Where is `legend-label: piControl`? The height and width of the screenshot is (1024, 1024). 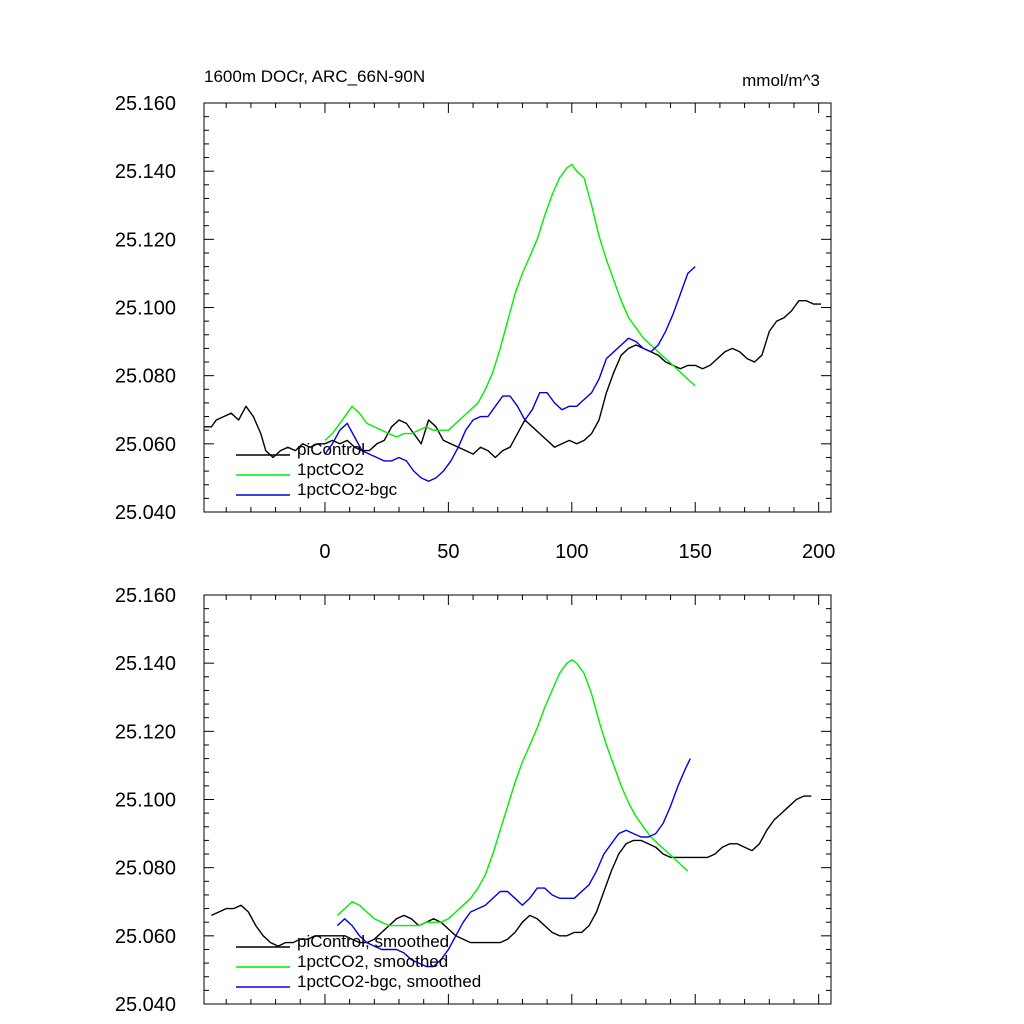 legend-label: piControl is located at coordinates (331, 449).